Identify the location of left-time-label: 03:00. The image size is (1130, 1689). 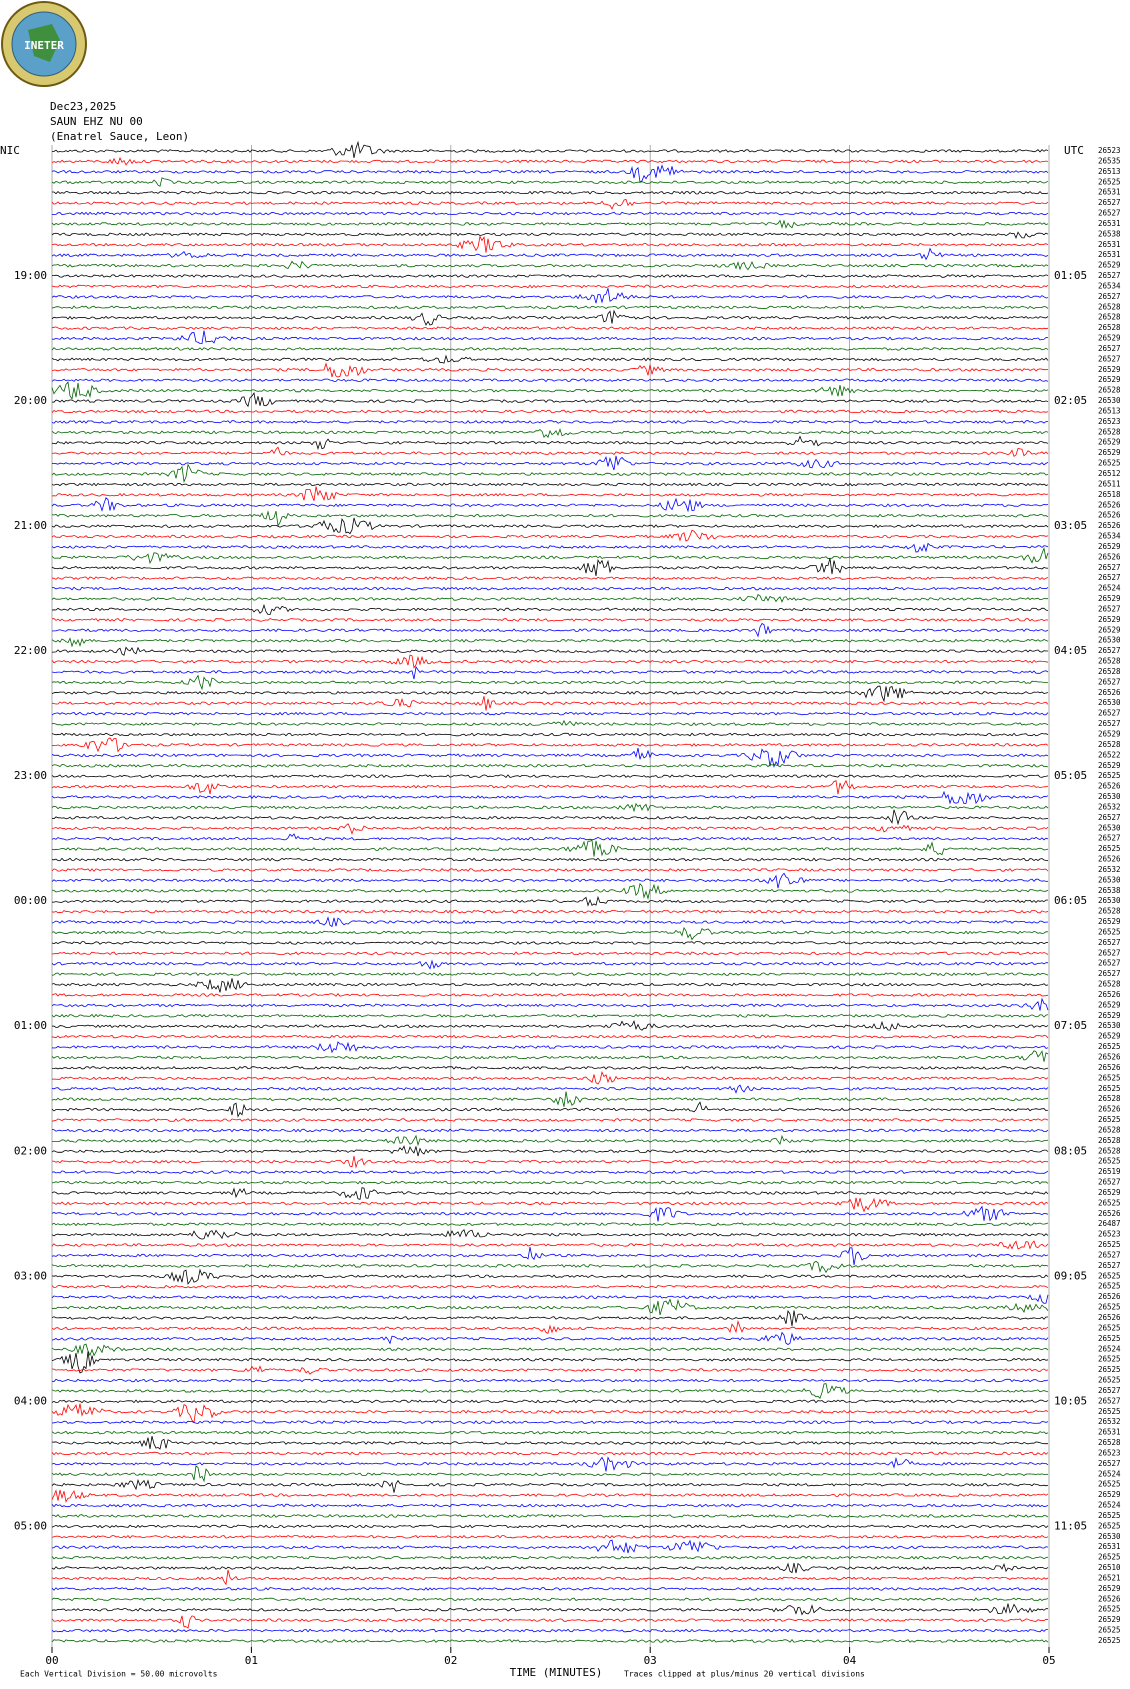
(30, 1275).